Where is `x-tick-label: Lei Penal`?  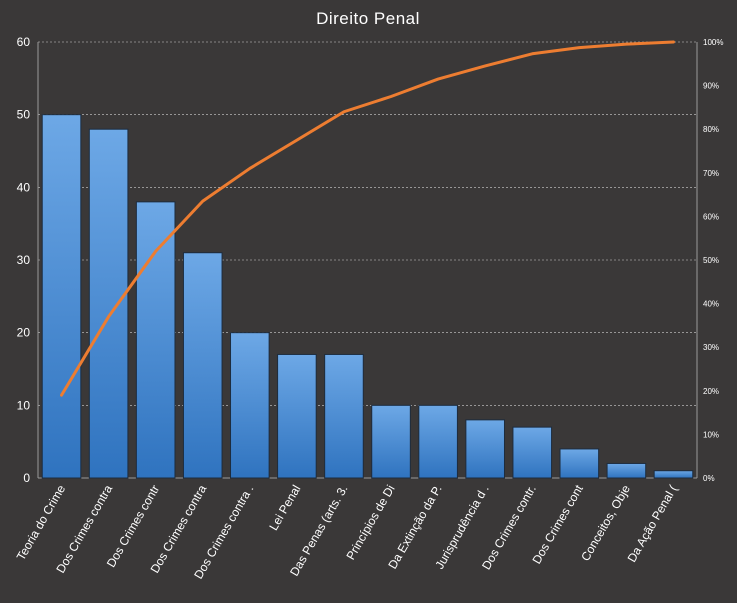 x-tick-label: Lei Penal is located at coordinates (284, 508).